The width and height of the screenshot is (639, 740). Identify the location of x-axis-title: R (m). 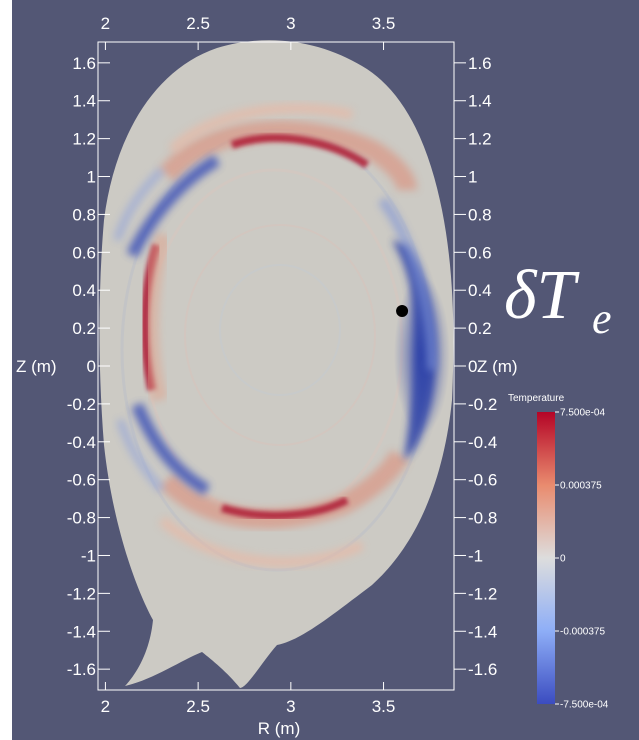
(279, 728).